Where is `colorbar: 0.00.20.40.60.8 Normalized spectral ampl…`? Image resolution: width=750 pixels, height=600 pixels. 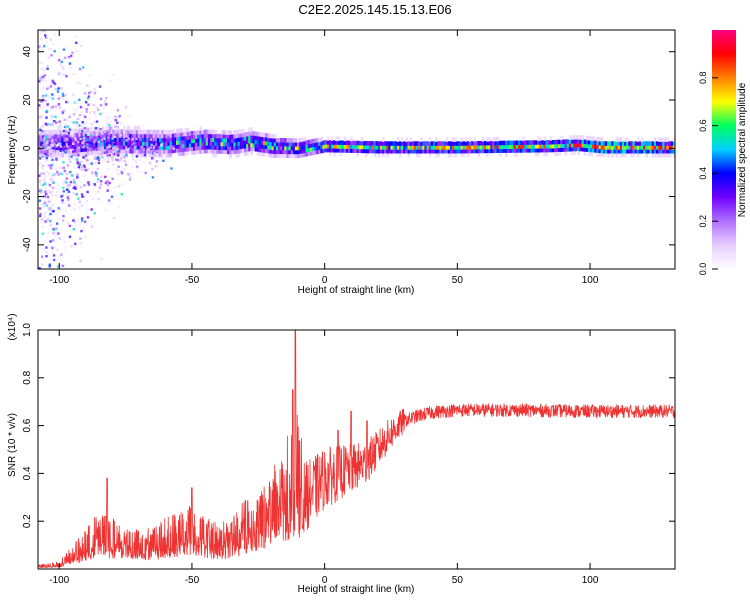
colorbar: 0.00.20.40.60.8 Normalized spectral ampl… is located at coordinates (723, 152).